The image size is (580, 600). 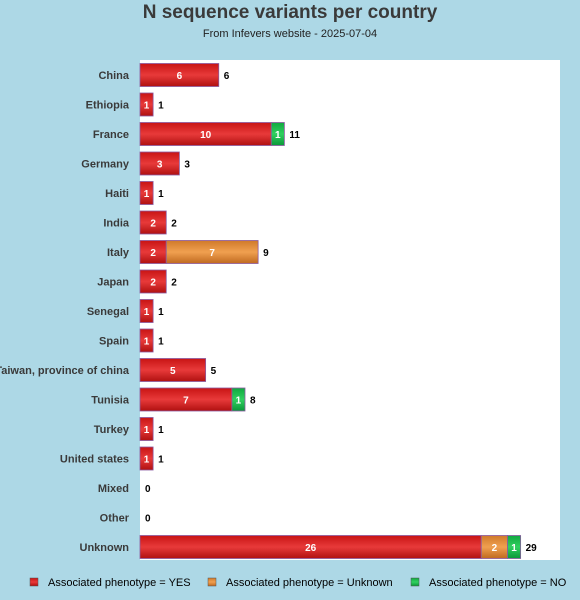 What do you see at coordinates (113, 489) in the screenshot?
I see `category-label: Mixed` at bounding box center [113, 489].